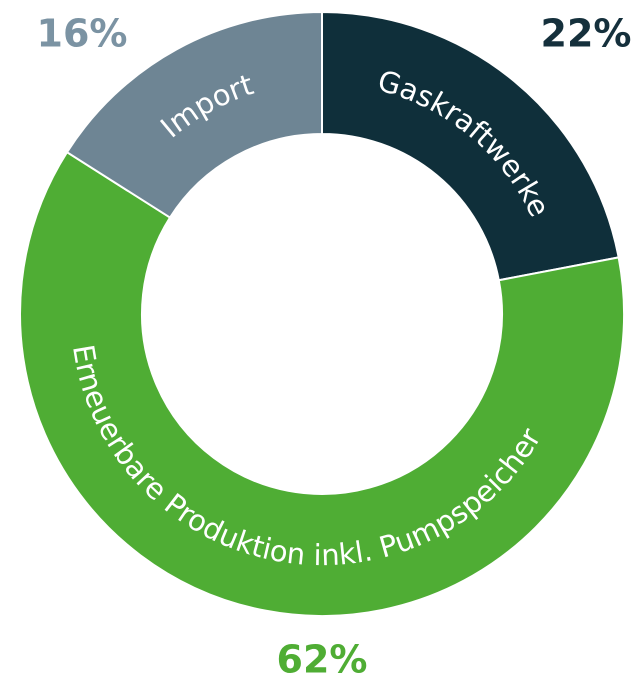  I want to click on percent-label: 16%, so click(82, 34).